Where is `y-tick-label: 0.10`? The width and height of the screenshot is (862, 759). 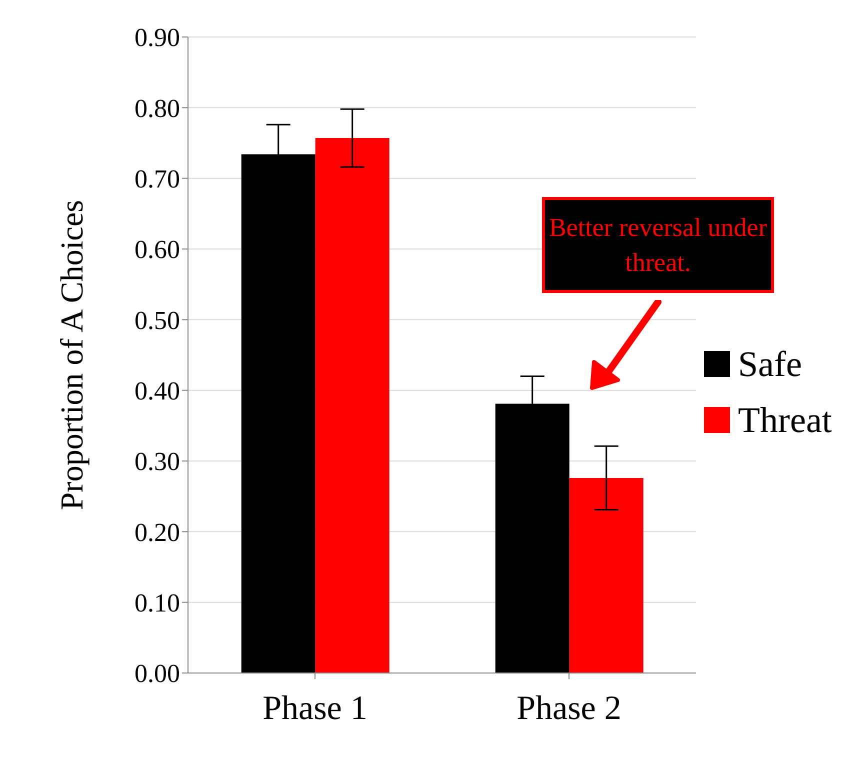 y-tick-label: 0.10 is located at coordinates (157, 603).